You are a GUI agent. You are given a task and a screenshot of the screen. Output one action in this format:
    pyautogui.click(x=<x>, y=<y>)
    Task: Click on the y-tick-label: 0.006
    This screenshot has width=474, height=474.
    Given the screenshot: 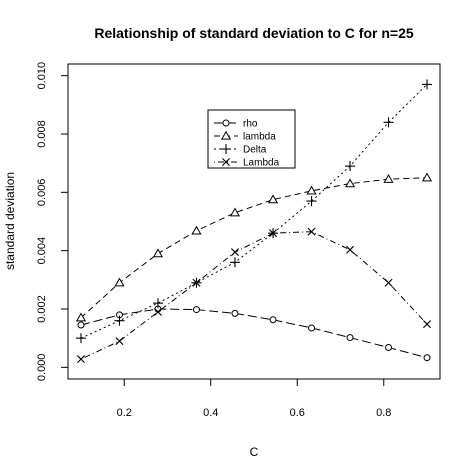 What is the action you would take?
    pyautogui.click(x=42, y=193)
    